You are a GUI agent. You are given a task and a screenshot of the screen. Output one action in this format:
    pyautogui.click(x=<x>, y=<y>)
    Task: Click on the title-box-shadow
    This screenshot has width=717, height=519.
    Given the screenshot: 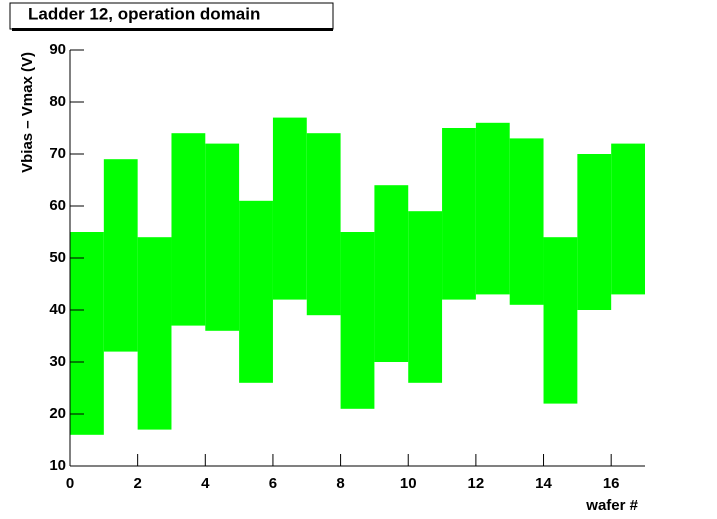 What is the action you would take?
    pyautogui.click(x=172, y=29)
    